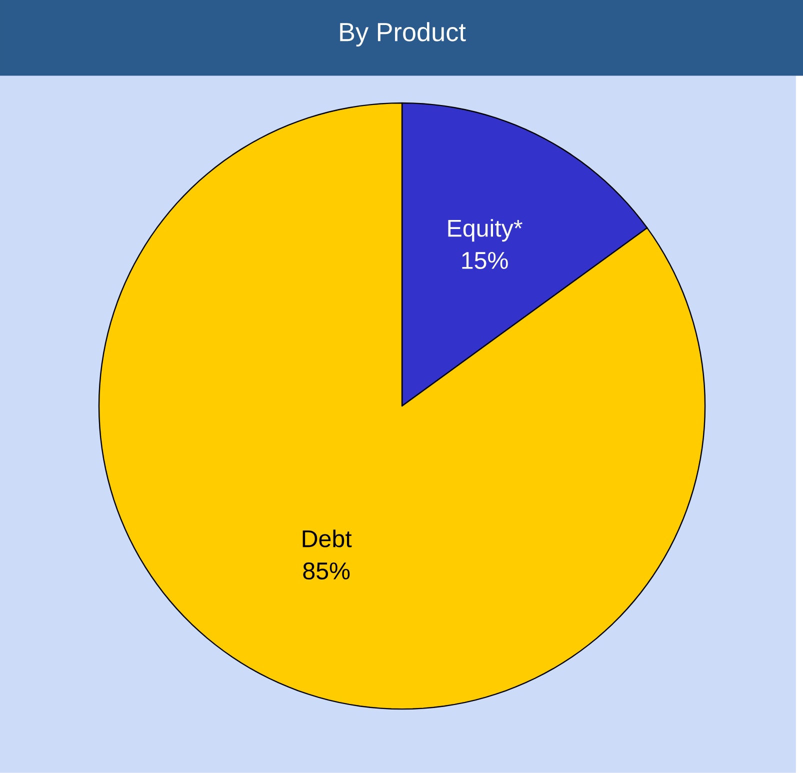 Image resolution: width=803 pixels, height=773 pixels. Describe the element at coordinates (327, 539) in the screenshot. I see `slice-label: Debt` at that location.